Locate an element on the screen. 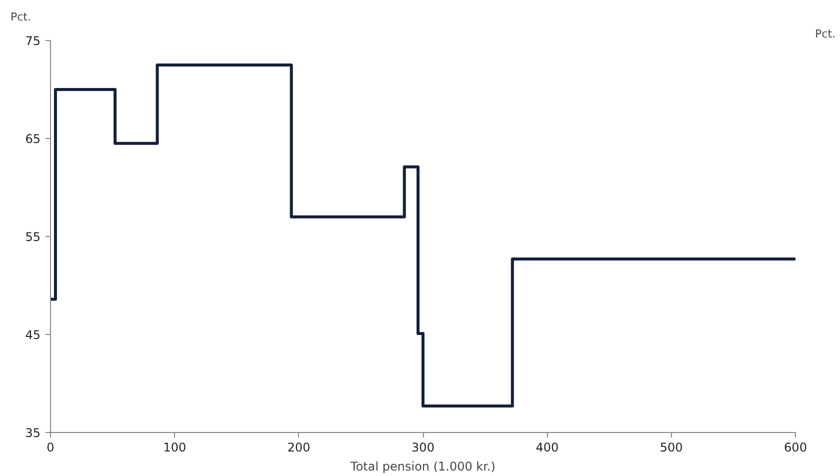 This screenshot has height=476, width=840. y-tick-label: 65 is located at coordinates (33, 139).